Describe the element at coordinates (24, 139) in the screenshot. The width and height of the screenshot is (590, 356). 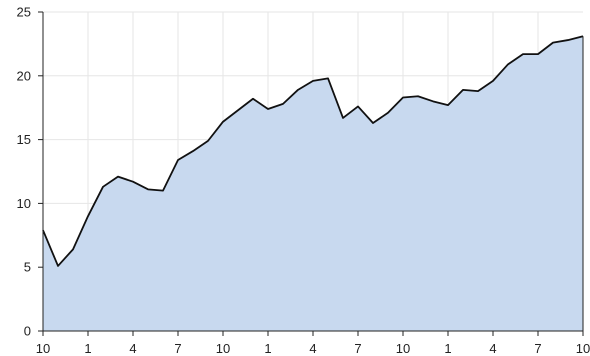
I see `y-tick-label: 15` at that location.